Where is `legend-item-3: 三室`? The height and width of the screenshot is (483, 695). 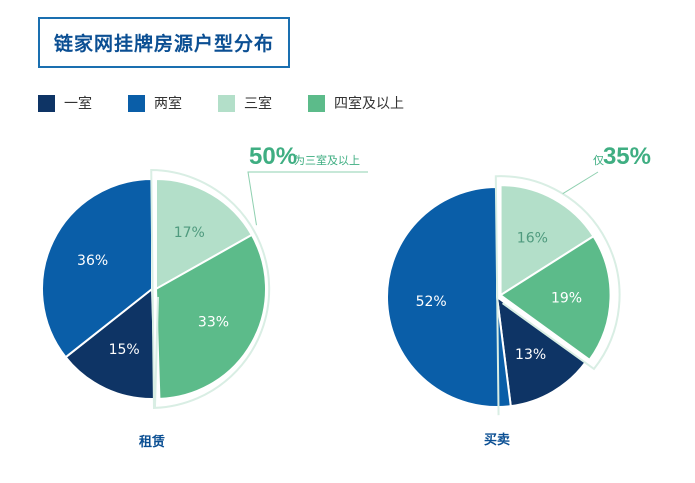 legend-item-3: 三室 is located at coordinates (245, 103).